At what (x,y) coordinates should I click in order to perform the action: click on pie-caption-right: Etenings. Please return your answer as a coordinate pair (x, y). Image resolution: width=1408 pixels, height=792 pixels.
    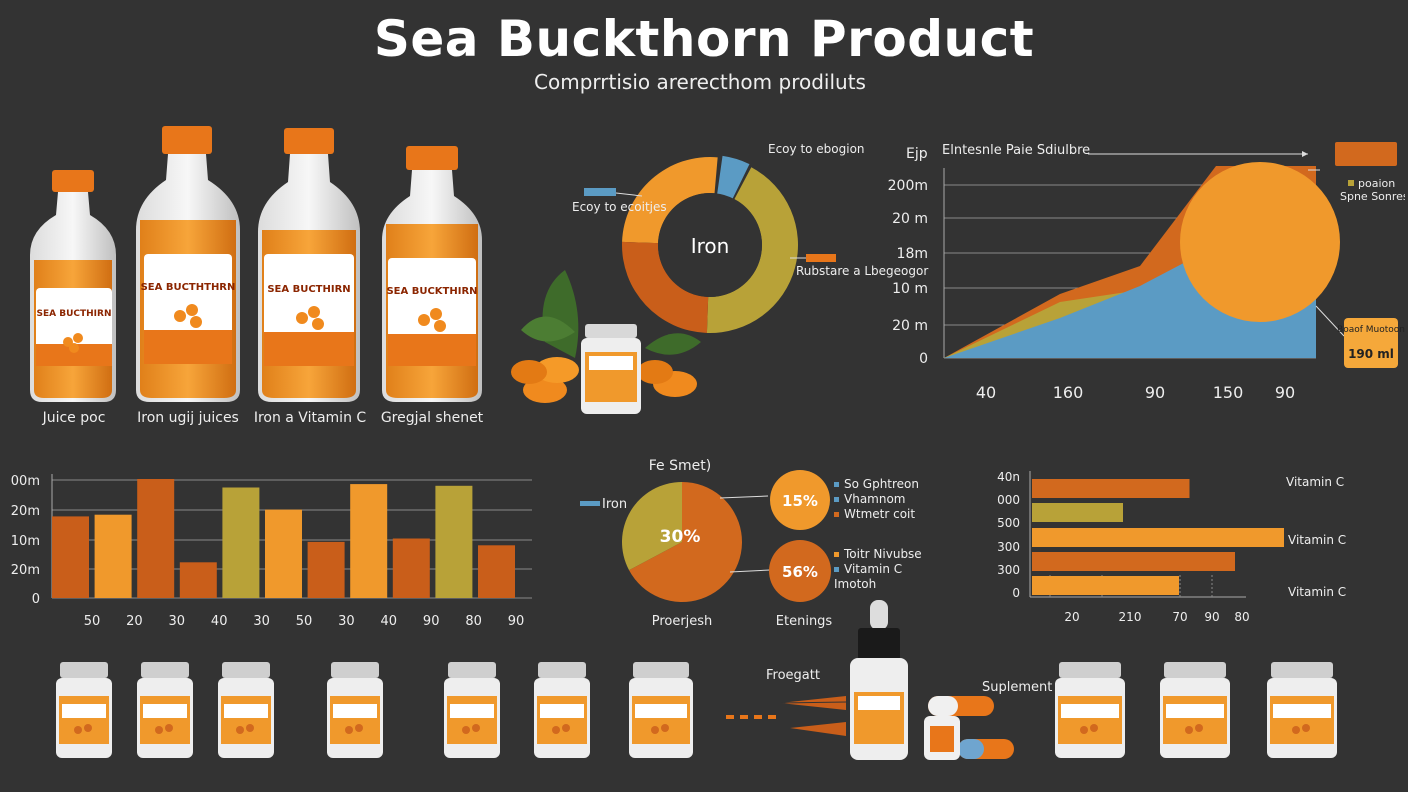
    Looking at the image, I should click on (804, 621).